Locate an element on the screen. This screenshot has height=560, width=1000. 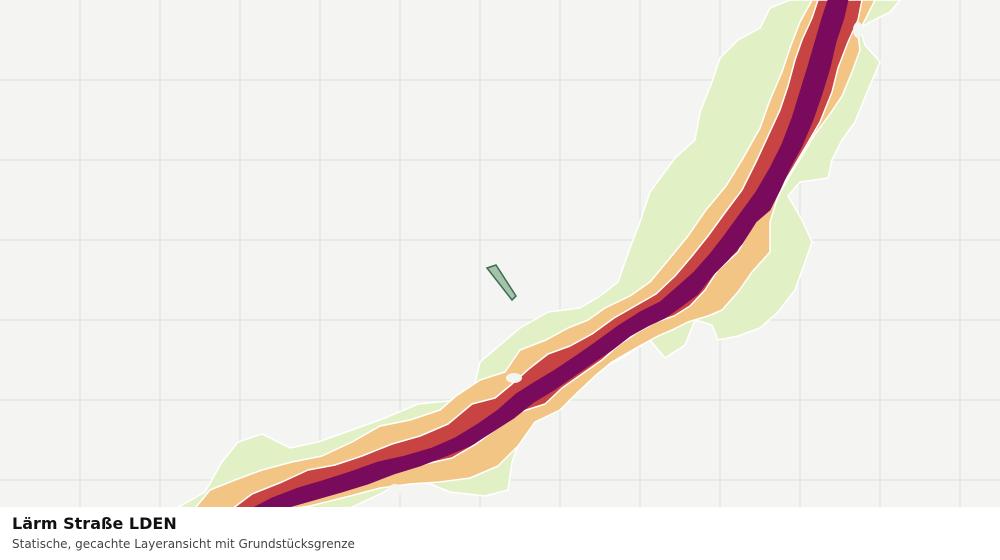
parcel-boundary is located at coordinates (501, 283).